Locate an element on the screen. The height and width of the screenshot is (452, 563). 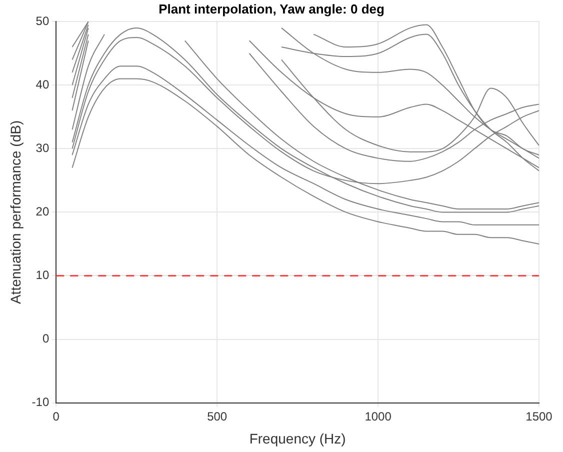
y-tick-label: 10 is located at coordinates (43, 275).